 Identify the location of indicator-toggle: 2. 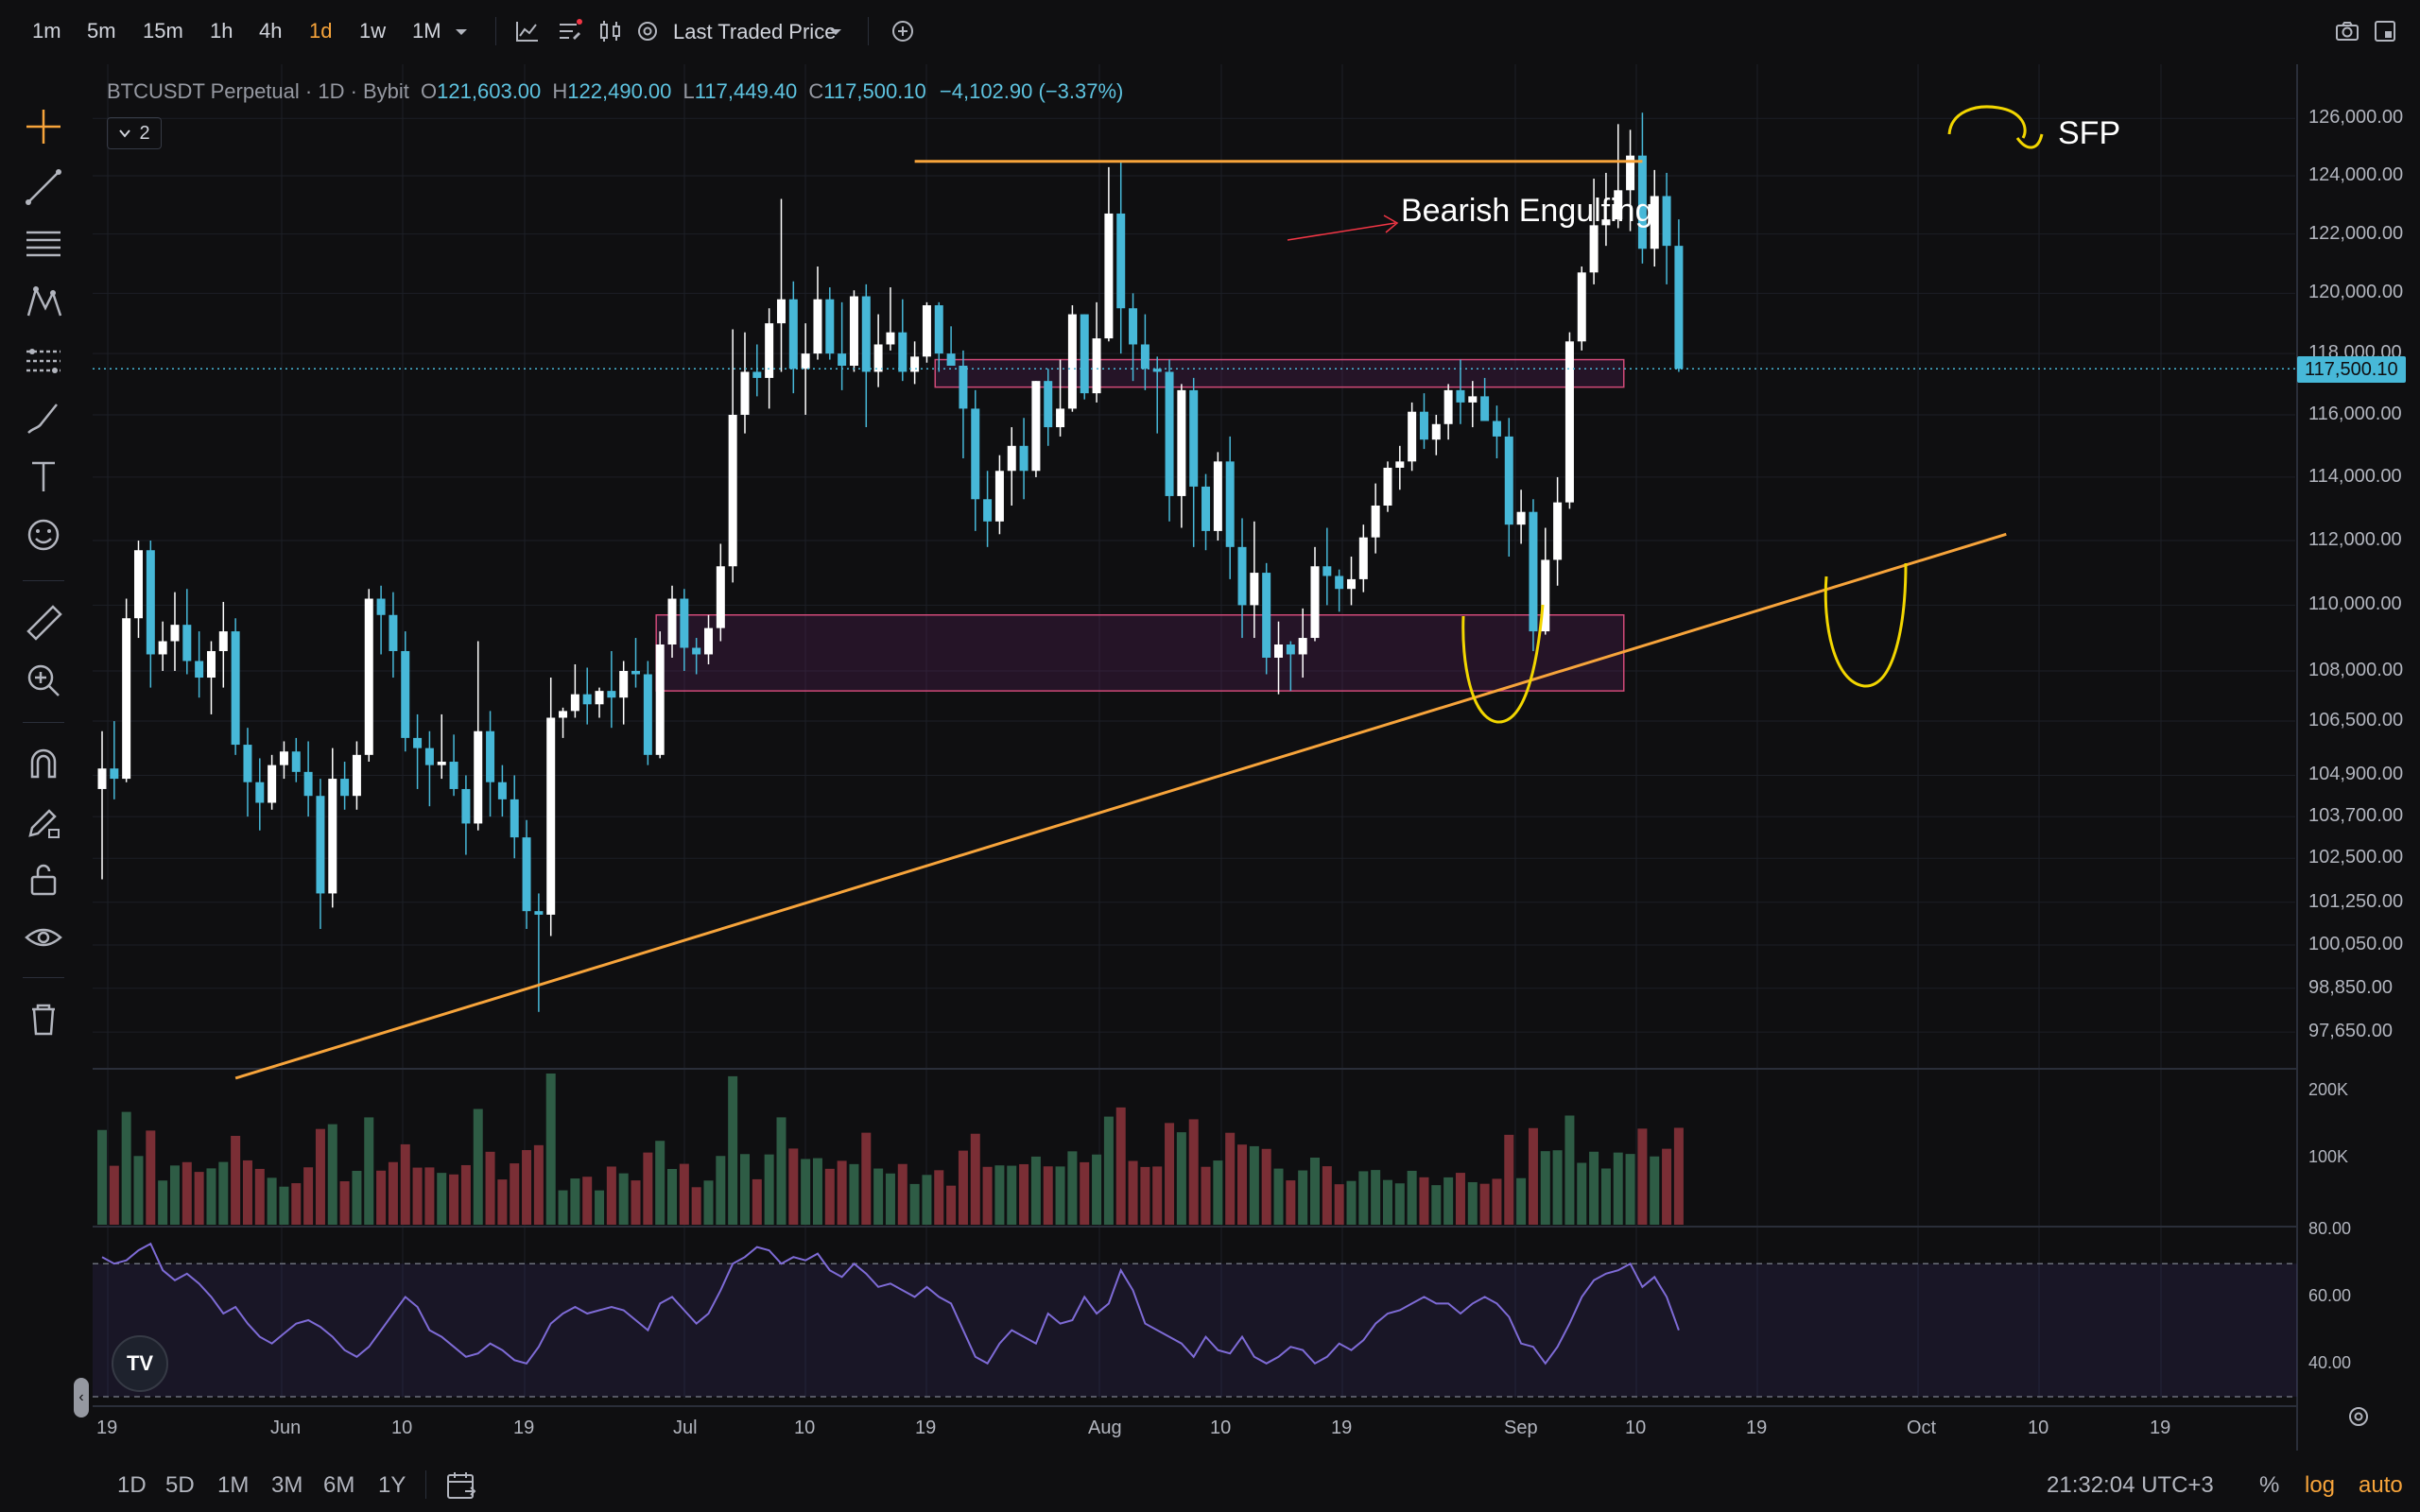
(134, 133).